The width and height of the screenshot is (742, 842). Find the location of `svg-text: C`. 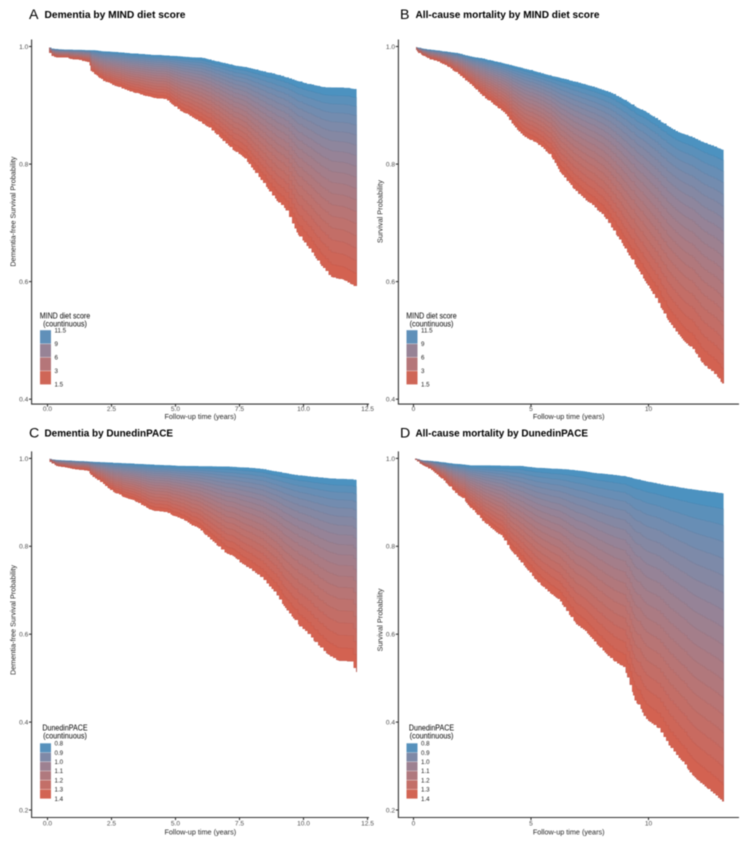

svg-text: C is located at coordinates (34, 433).